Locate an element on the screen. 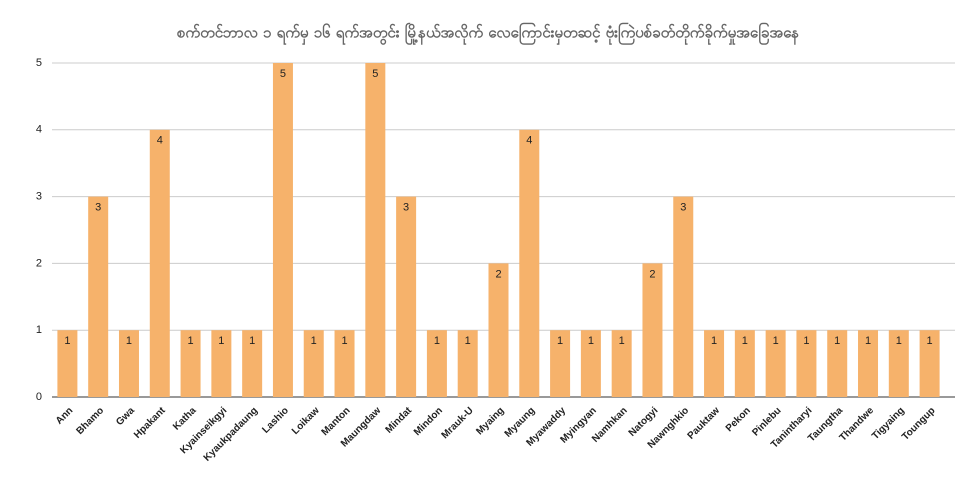 The image size is (977, 485). x-tick-label: Kyaukpadaung is located at coordinates (231, 434).